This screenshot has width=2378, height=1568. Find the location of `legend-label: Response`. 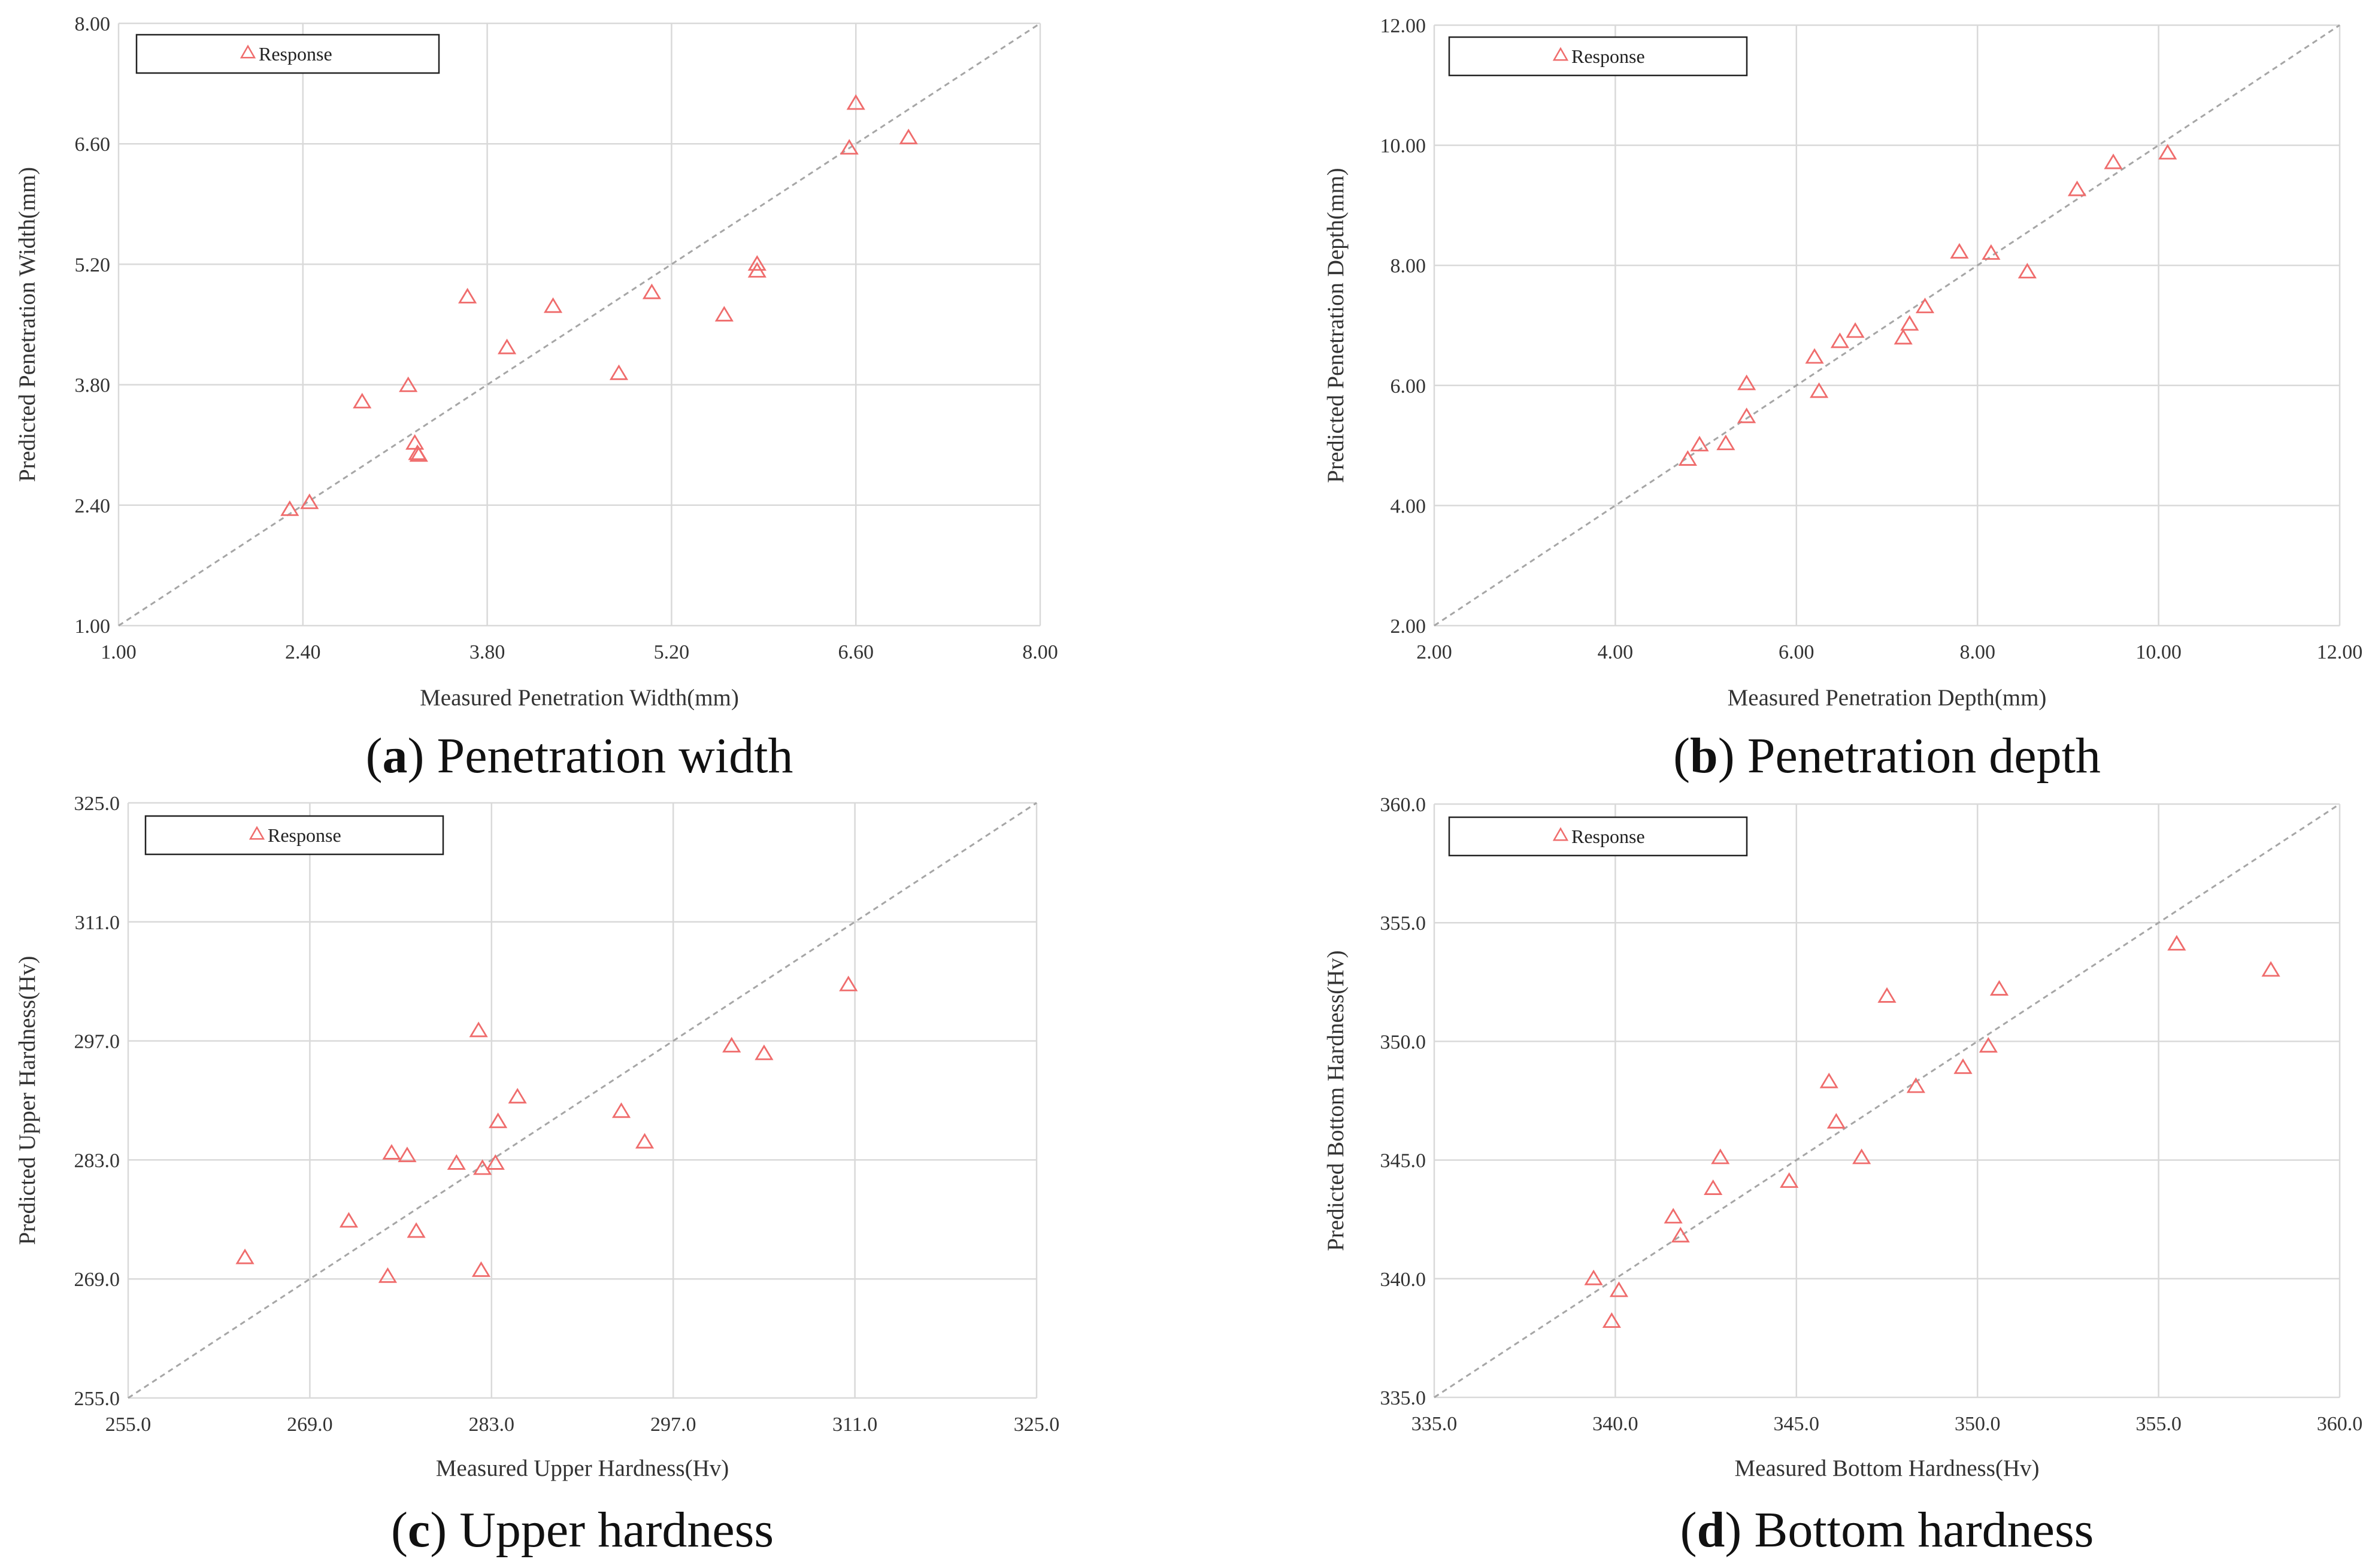

legend-label: Response is located at coordinates (1608, 56).